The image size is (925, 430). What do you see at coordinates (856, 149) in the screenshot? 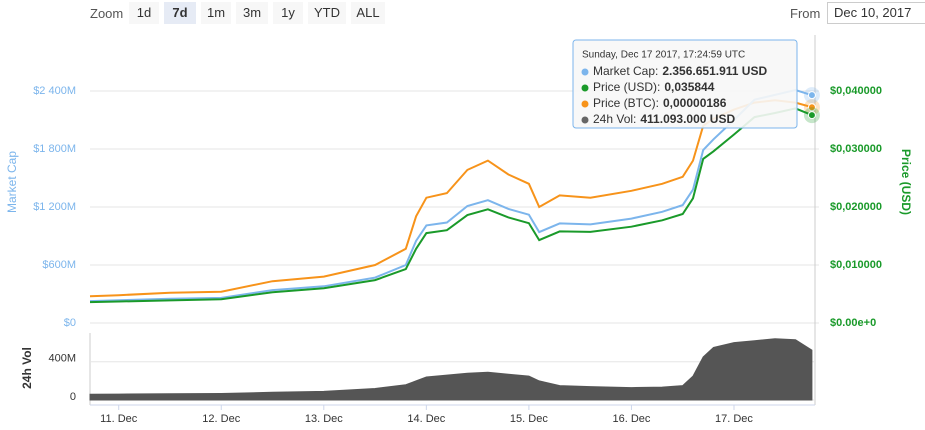
I see `y2-tick-label: $0,030000` at bounding box center [856, 149].